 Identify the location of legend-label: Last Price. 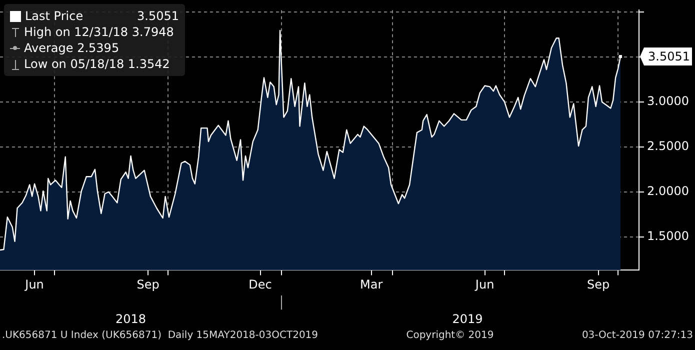
(54, 16).